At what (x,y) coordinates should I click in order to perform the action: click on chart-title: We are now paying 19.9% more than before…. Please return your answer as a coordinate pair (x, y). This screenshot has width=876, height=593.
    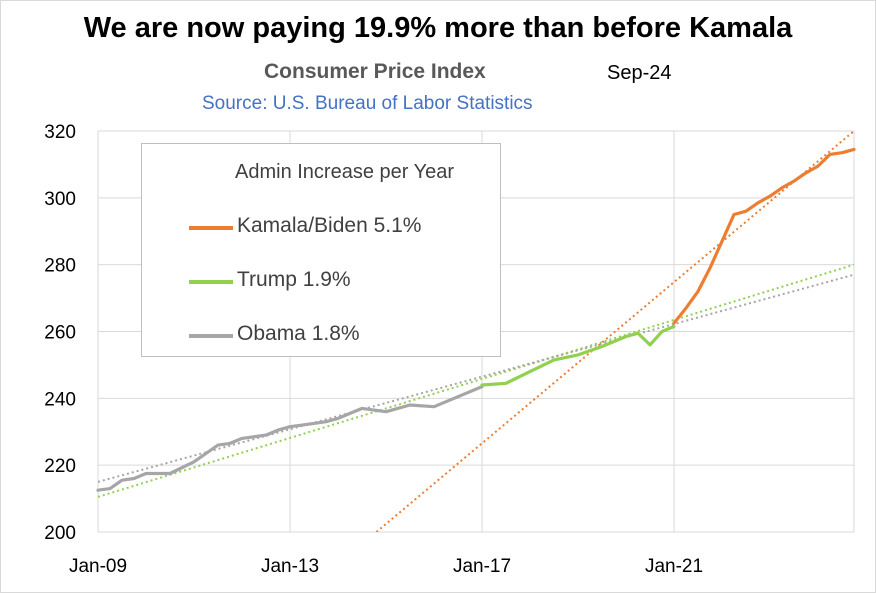
    Looking at the image, I should click on (438, 28).